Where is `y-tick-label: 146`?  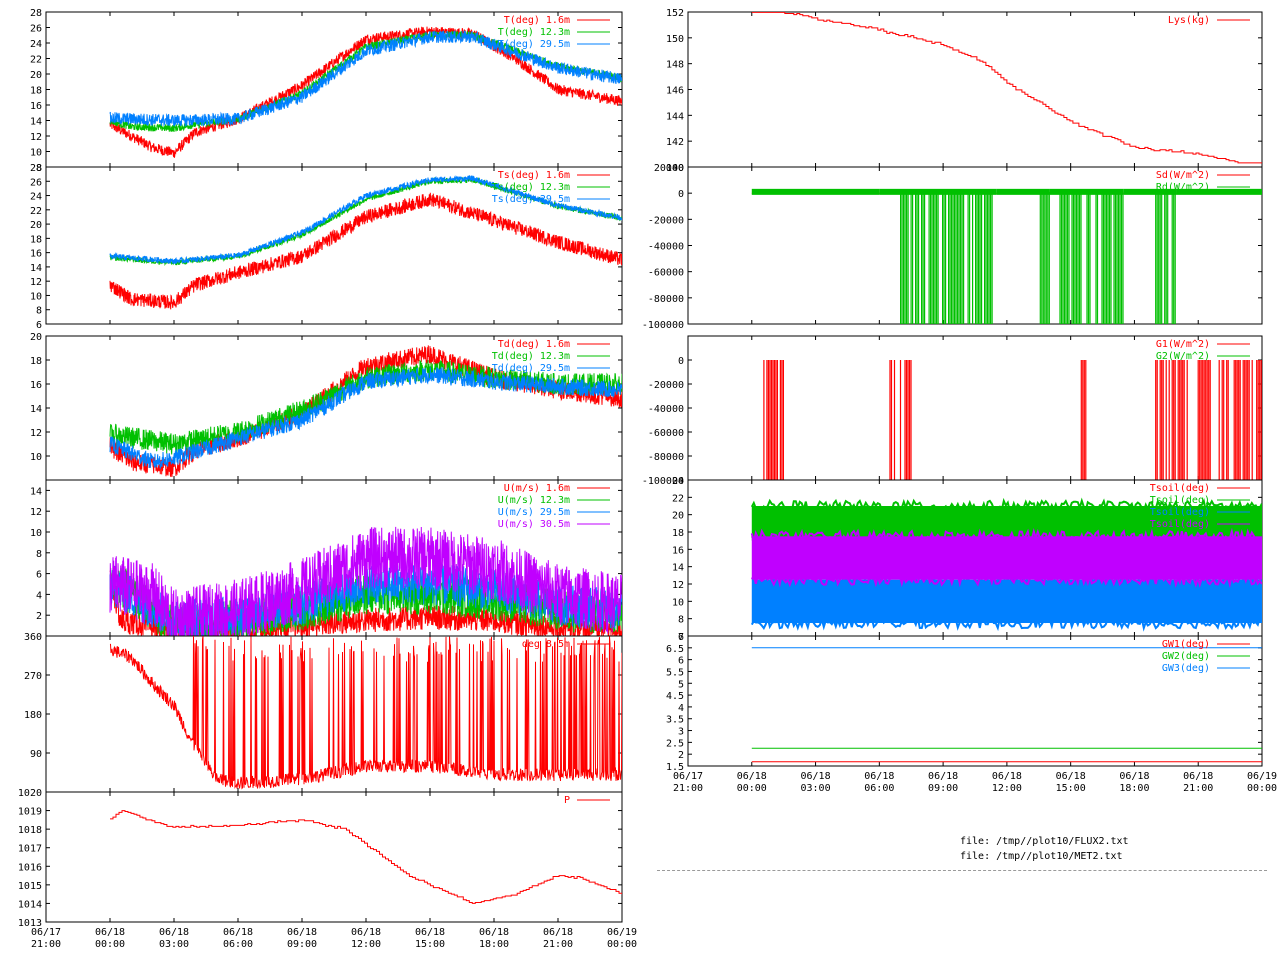 y-tick-label: 146 is located at coordinates (675, 91).